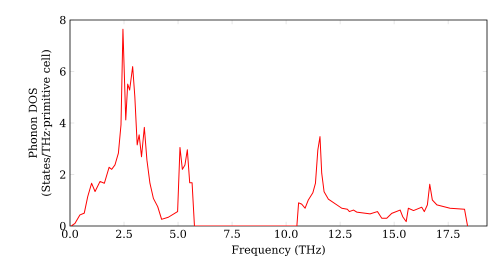 Image resolution: width=500 pixels, height=280 pixels. Describe the element at coordinates (63, 71) in the screenshot. I see `y-tick-label: 6` at that location.